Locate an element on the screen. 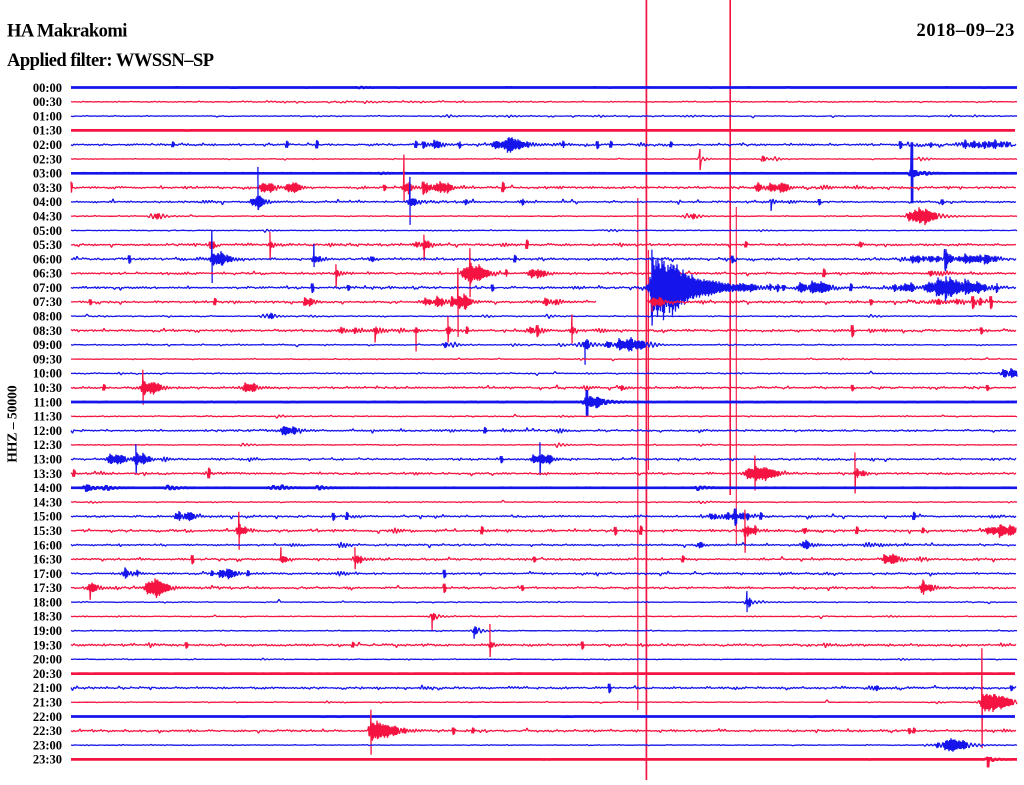  svg-text: 09:30 is located at coordinates (47, 359).